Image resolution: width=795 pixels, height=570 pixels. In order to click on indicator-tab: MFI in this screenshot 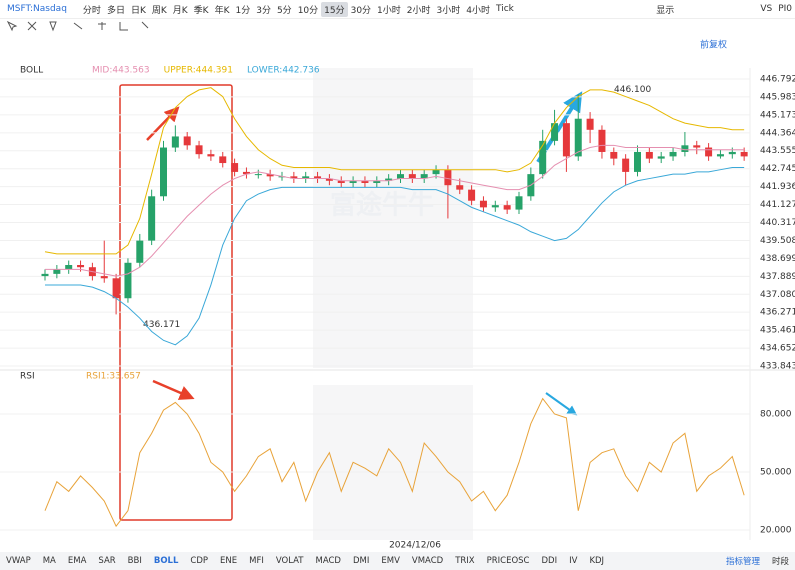, I will do `click(256, 561)`.